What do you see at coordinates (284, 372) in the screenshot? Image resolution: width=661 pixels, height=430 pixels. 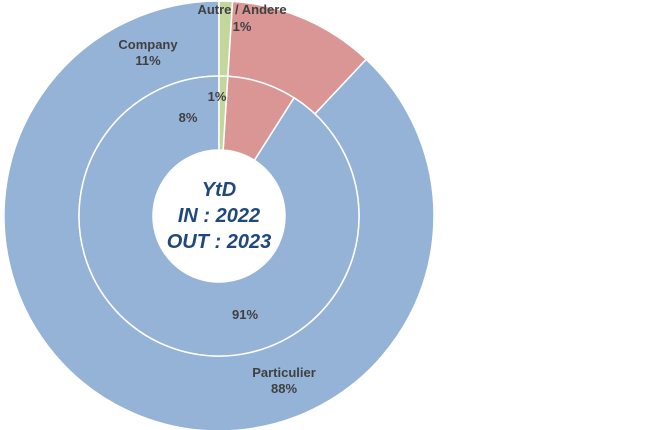 I see `category-label-particulier: Particulier` at bounding box center [284, 372].